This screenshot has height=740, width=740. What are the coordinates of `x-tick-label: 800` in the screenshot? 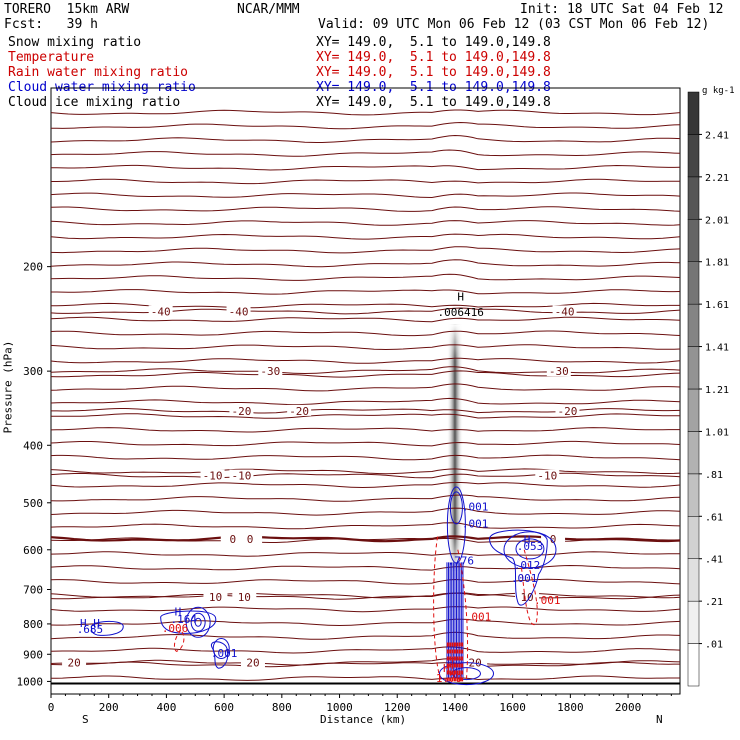 It's located at (282, 707).